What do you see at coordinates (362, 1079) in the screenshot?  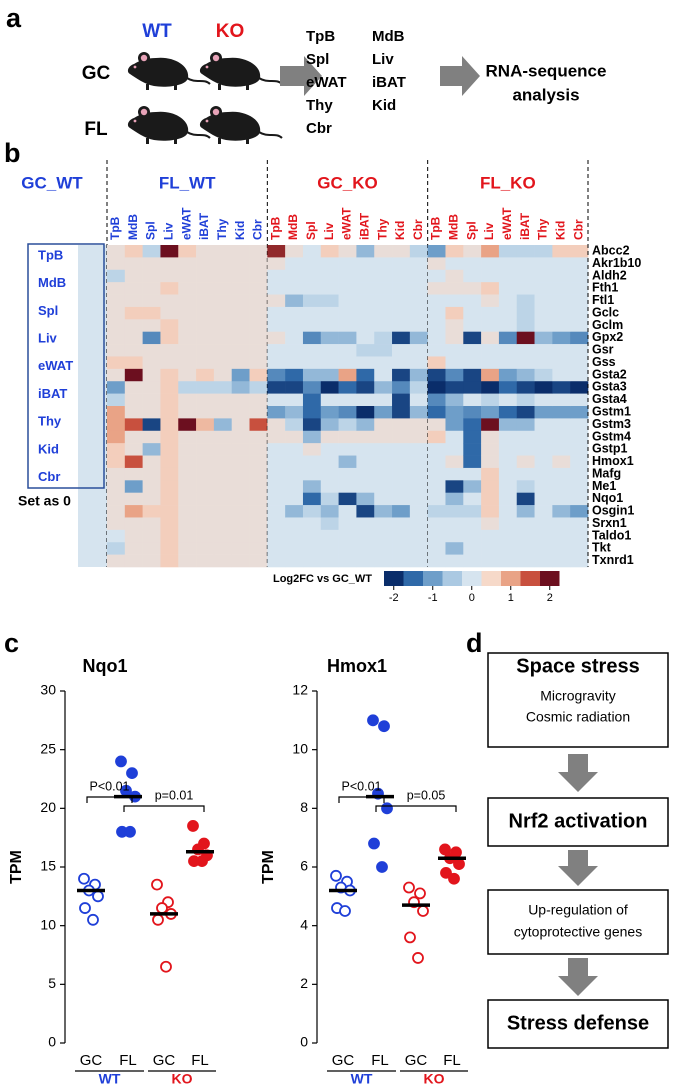 I see `group-label: WT` at bounding box center [362, 1079].